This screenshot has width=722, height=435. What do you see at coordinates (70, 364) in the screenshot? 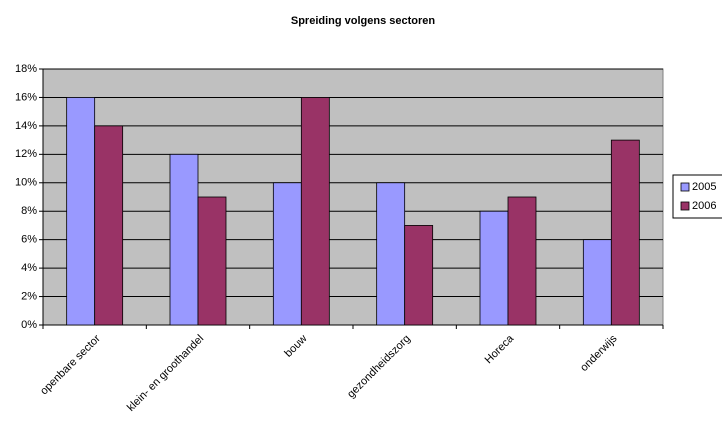
I see `x-tick-label: openbare sector` at bounding box center [70, 364].